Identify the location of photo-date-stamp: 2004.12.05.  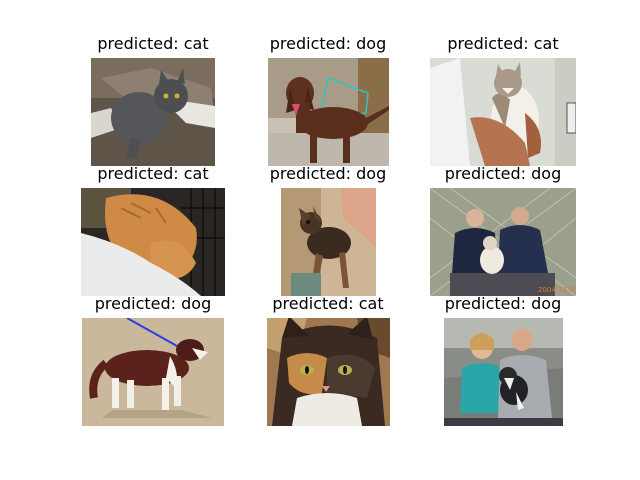
(557, 290).